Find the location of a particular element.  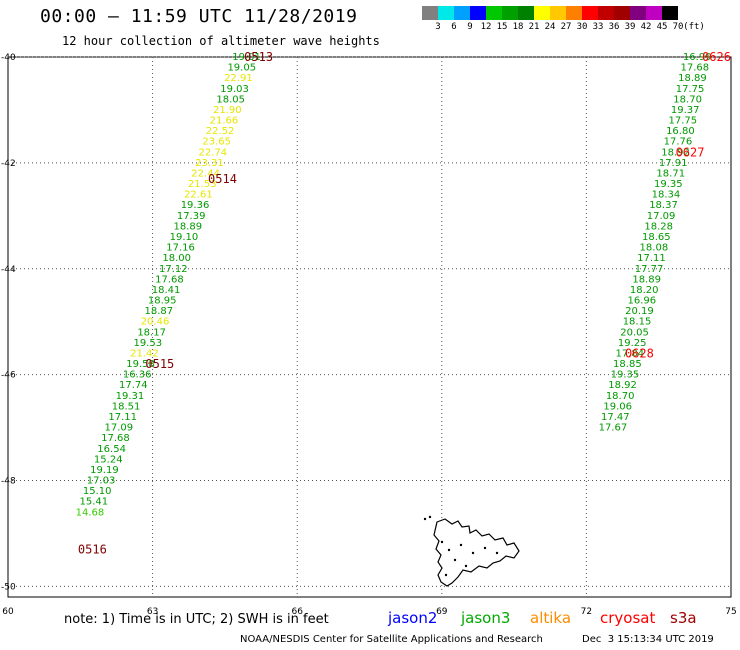

satellite-name: cryosat is located at coordinates (628, 618).